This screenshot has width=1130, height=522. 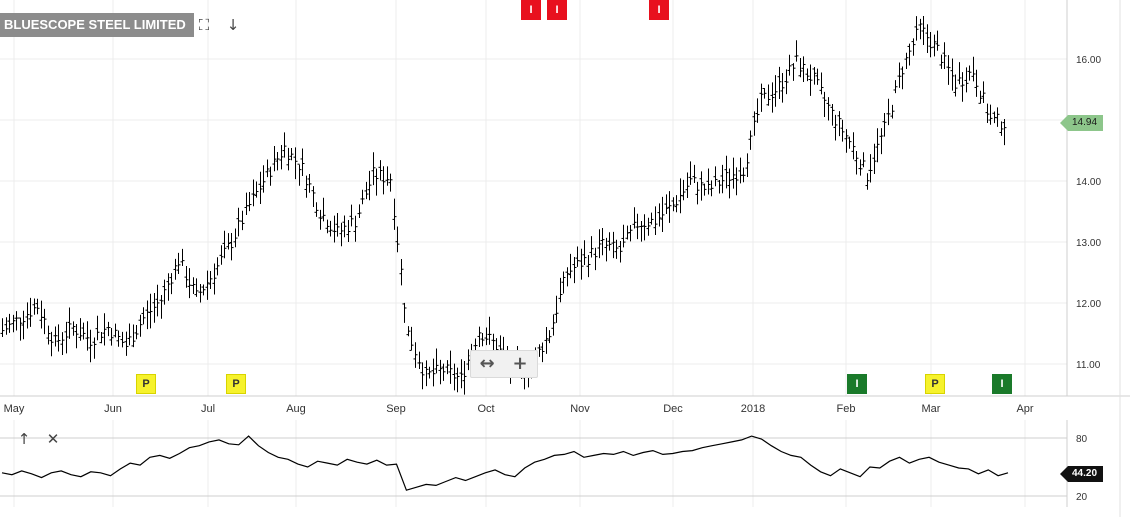 I want to click on x-tick-label: Apr, so click(x=1024, y=409).